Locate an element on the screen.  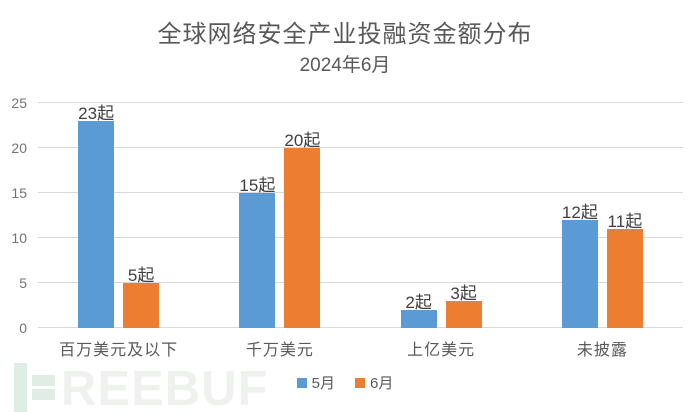
bar-value-label: 2起 is located at coordinates (418, 302).